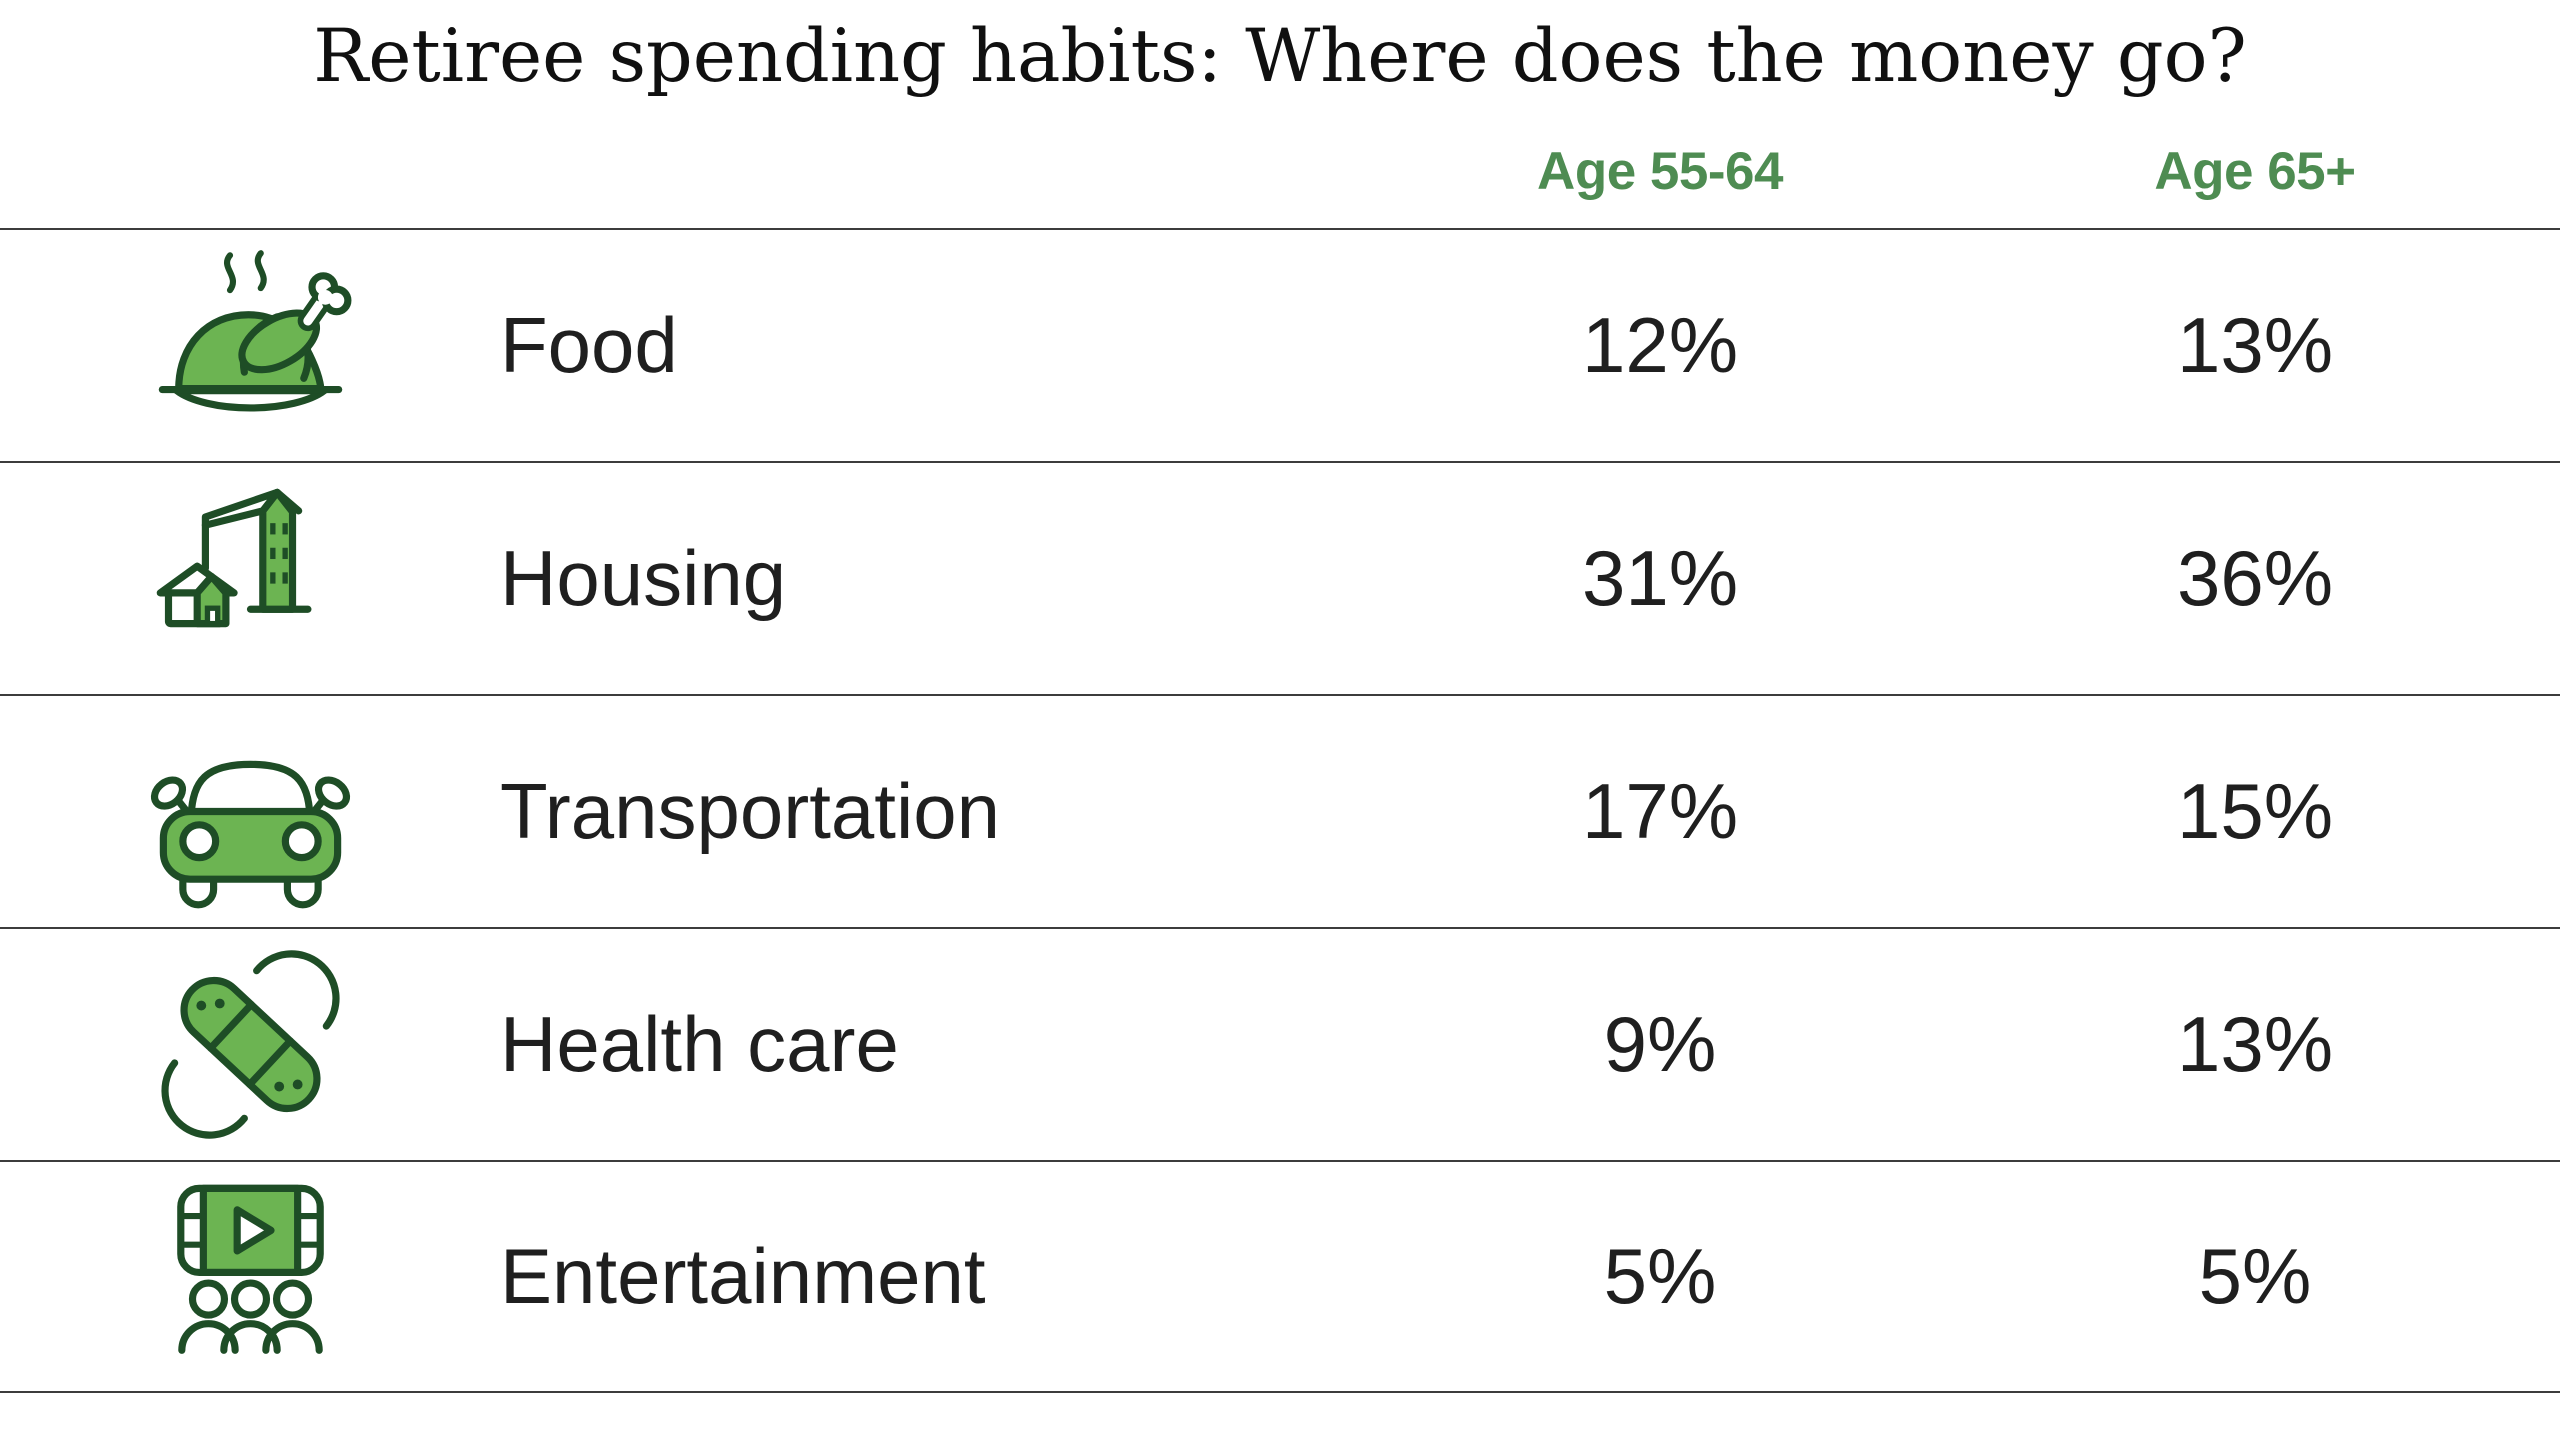 The width and height of the screenshot is (2560, 1444). Describe the element at coordinates (1660, 1044) in the screenshot. I see `value-age-55-64: 9%` at that location.